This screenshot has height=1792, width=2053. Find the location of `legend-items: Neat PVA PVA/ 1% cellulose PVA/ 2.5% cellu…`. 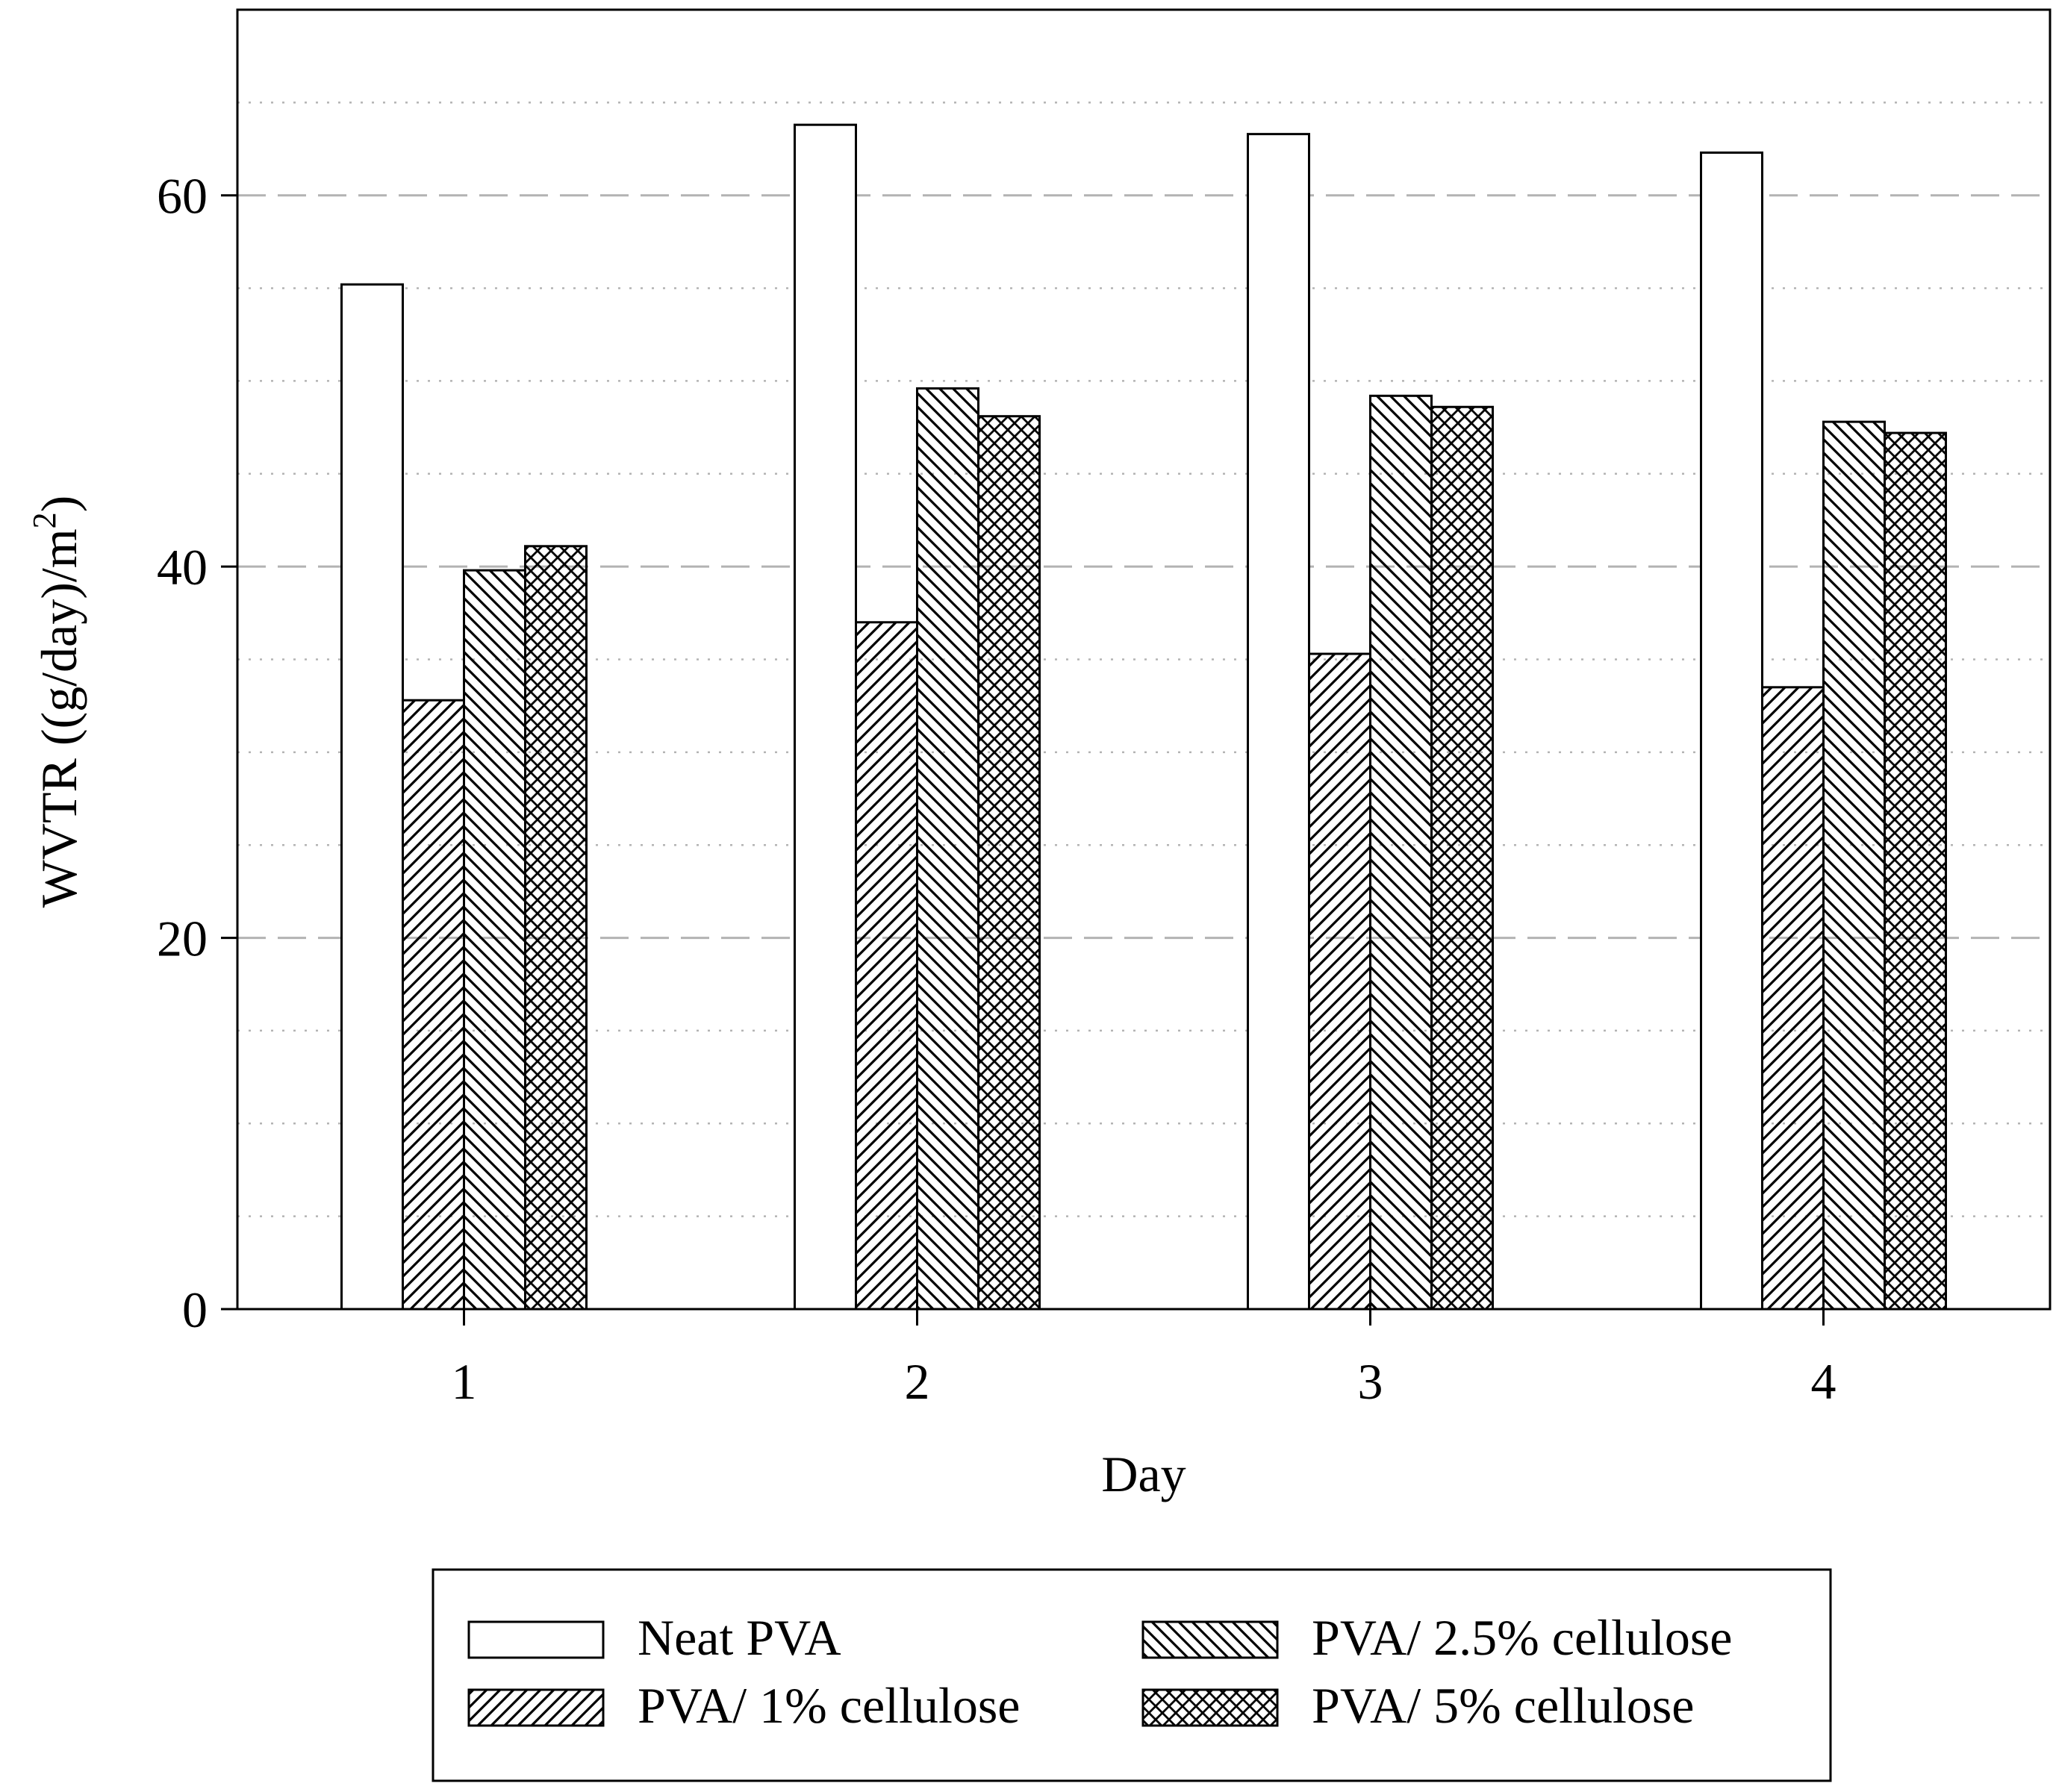

legend-items: Neat PVA PVA/ 1% cellulose PVA/ 2.5% cellu… is located at coordinates (1100, 1671).